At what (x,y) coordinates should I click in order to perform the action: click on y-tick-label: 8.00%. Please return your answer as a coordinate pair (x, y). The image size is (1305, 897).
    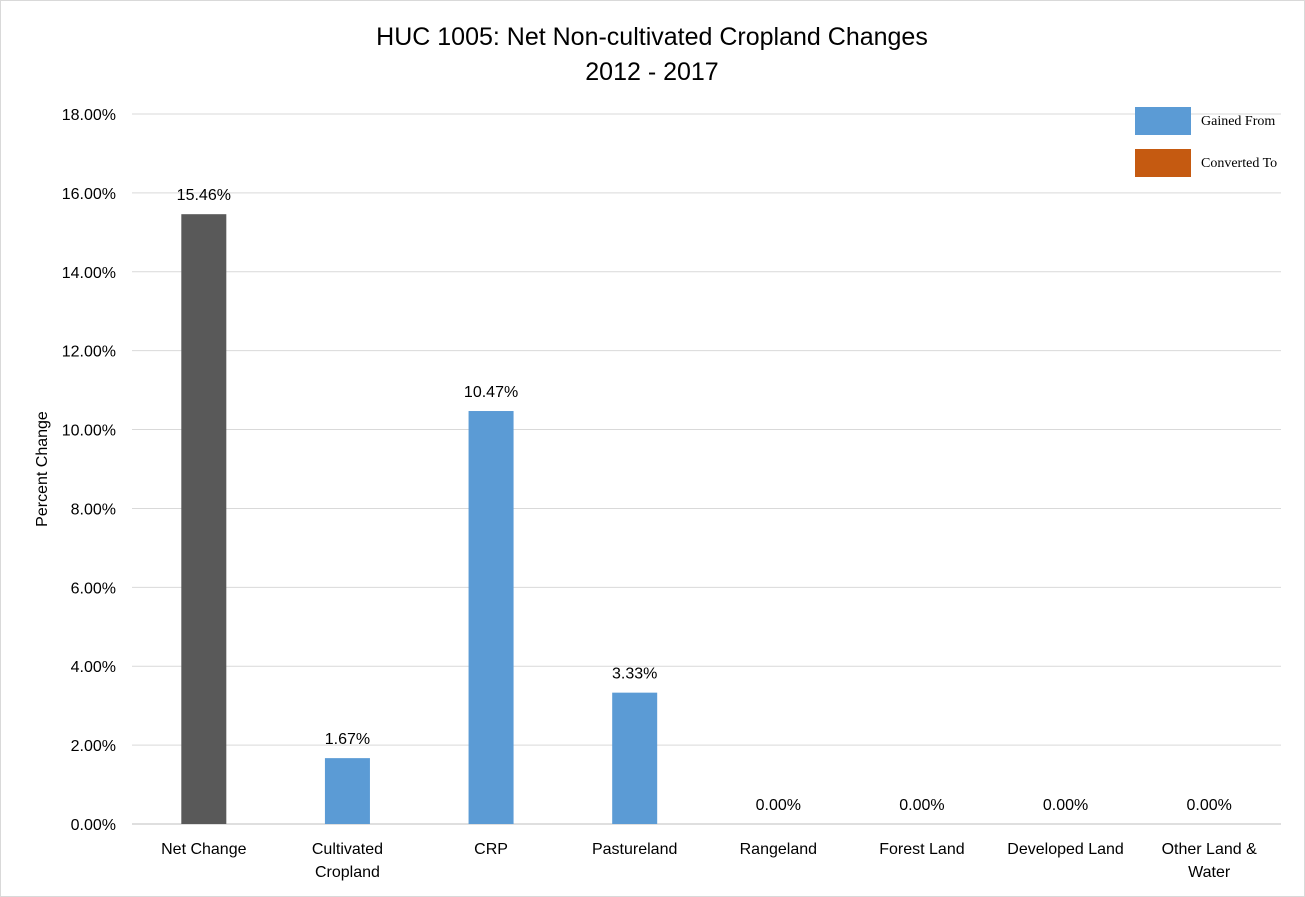
    Looking at the image, I should click on (93, 509).